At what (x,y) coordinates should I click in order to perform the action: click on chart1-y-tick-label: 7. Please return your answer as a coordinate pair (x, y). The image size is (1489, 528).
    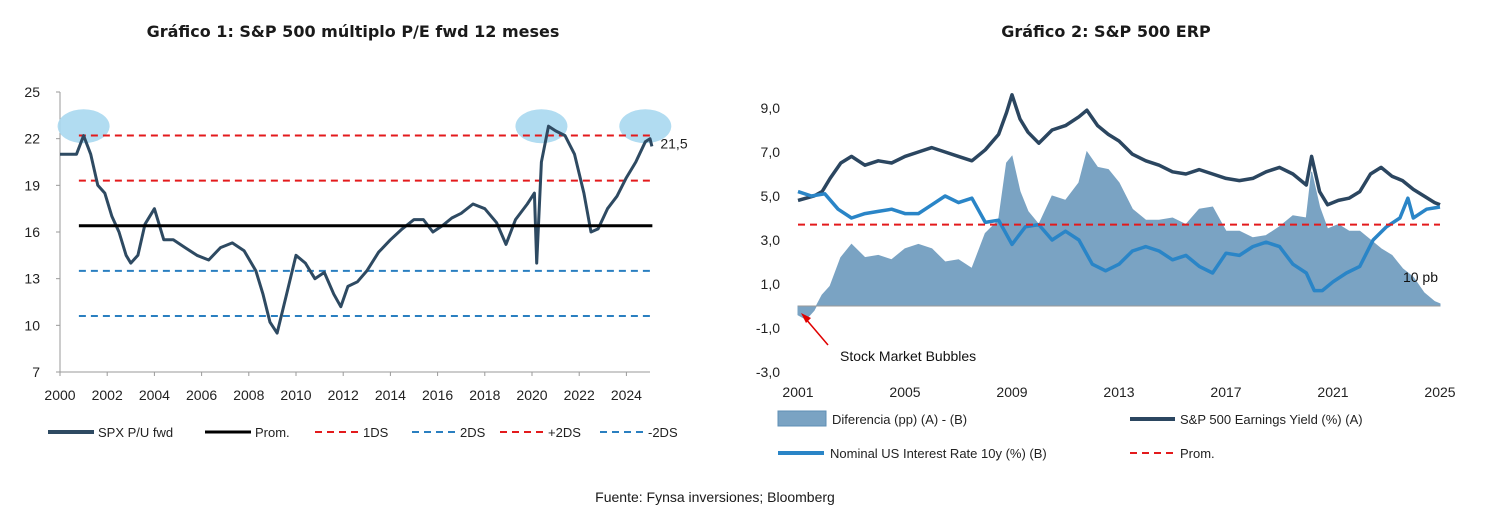
    Looking at the image, I should click on (36, 372).